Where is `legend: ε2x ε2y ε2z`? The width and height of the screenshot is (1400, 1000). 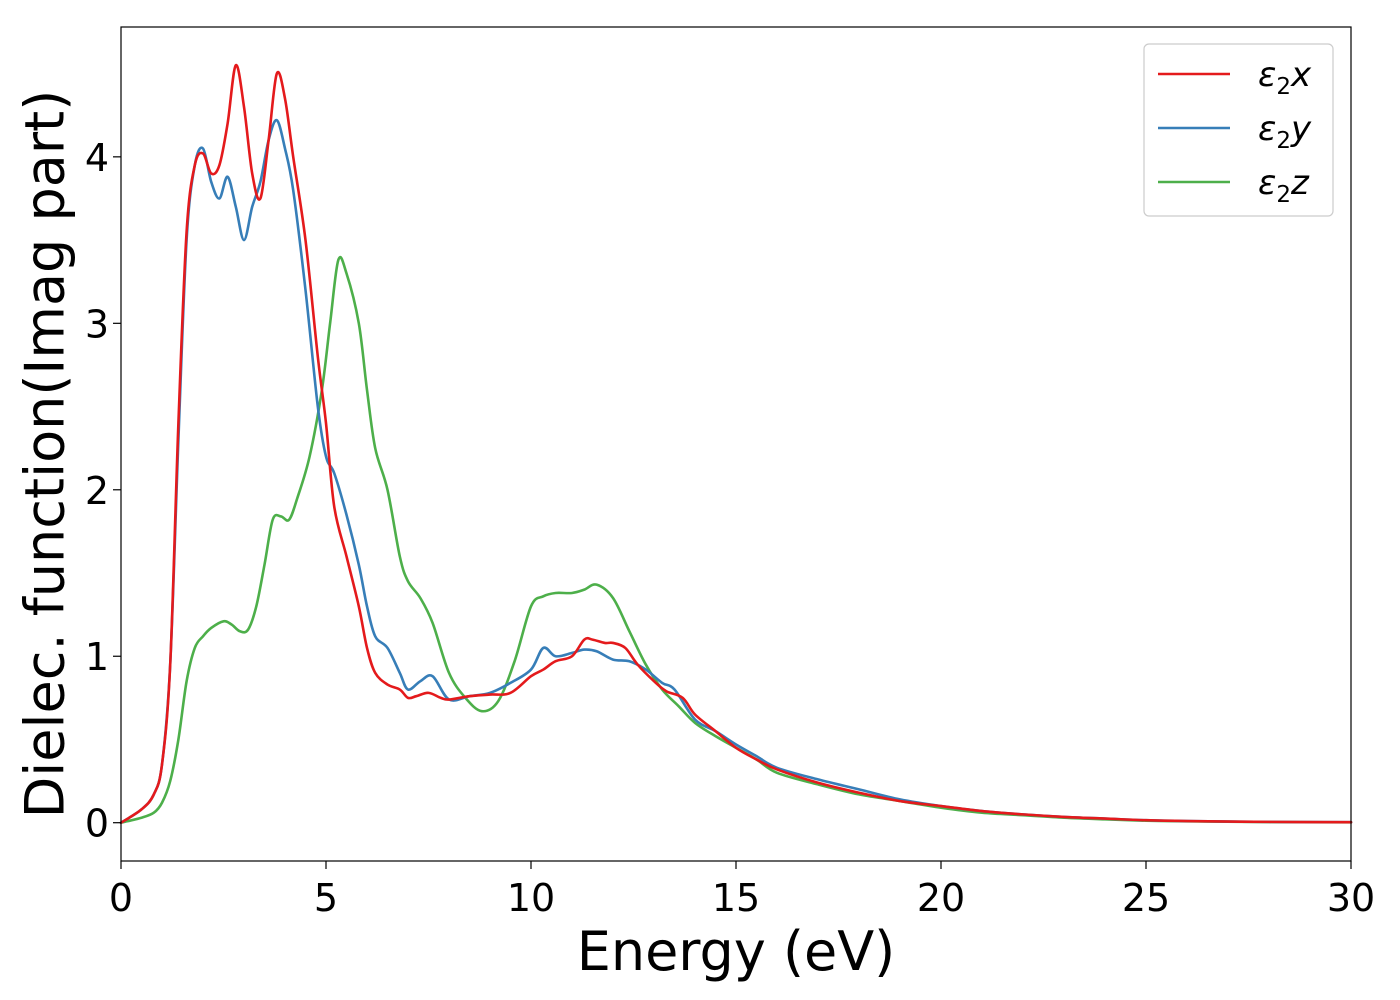
legend: ε2x ε2y ε2z is located at coordinates (1238, 130).